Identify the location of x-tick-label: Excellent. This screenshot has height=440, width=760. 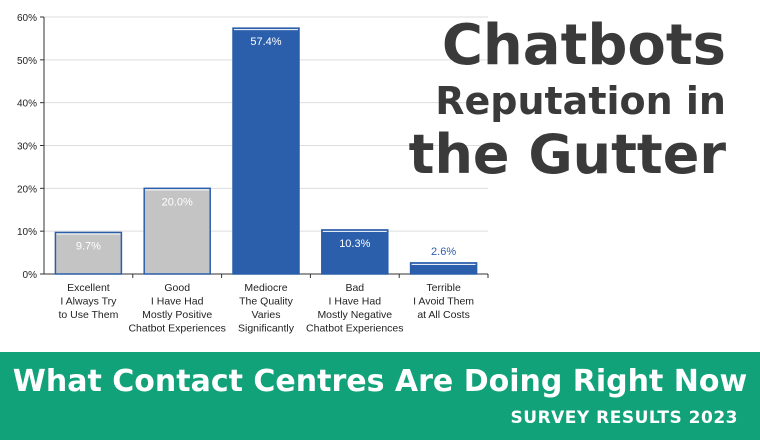
(88, 288).